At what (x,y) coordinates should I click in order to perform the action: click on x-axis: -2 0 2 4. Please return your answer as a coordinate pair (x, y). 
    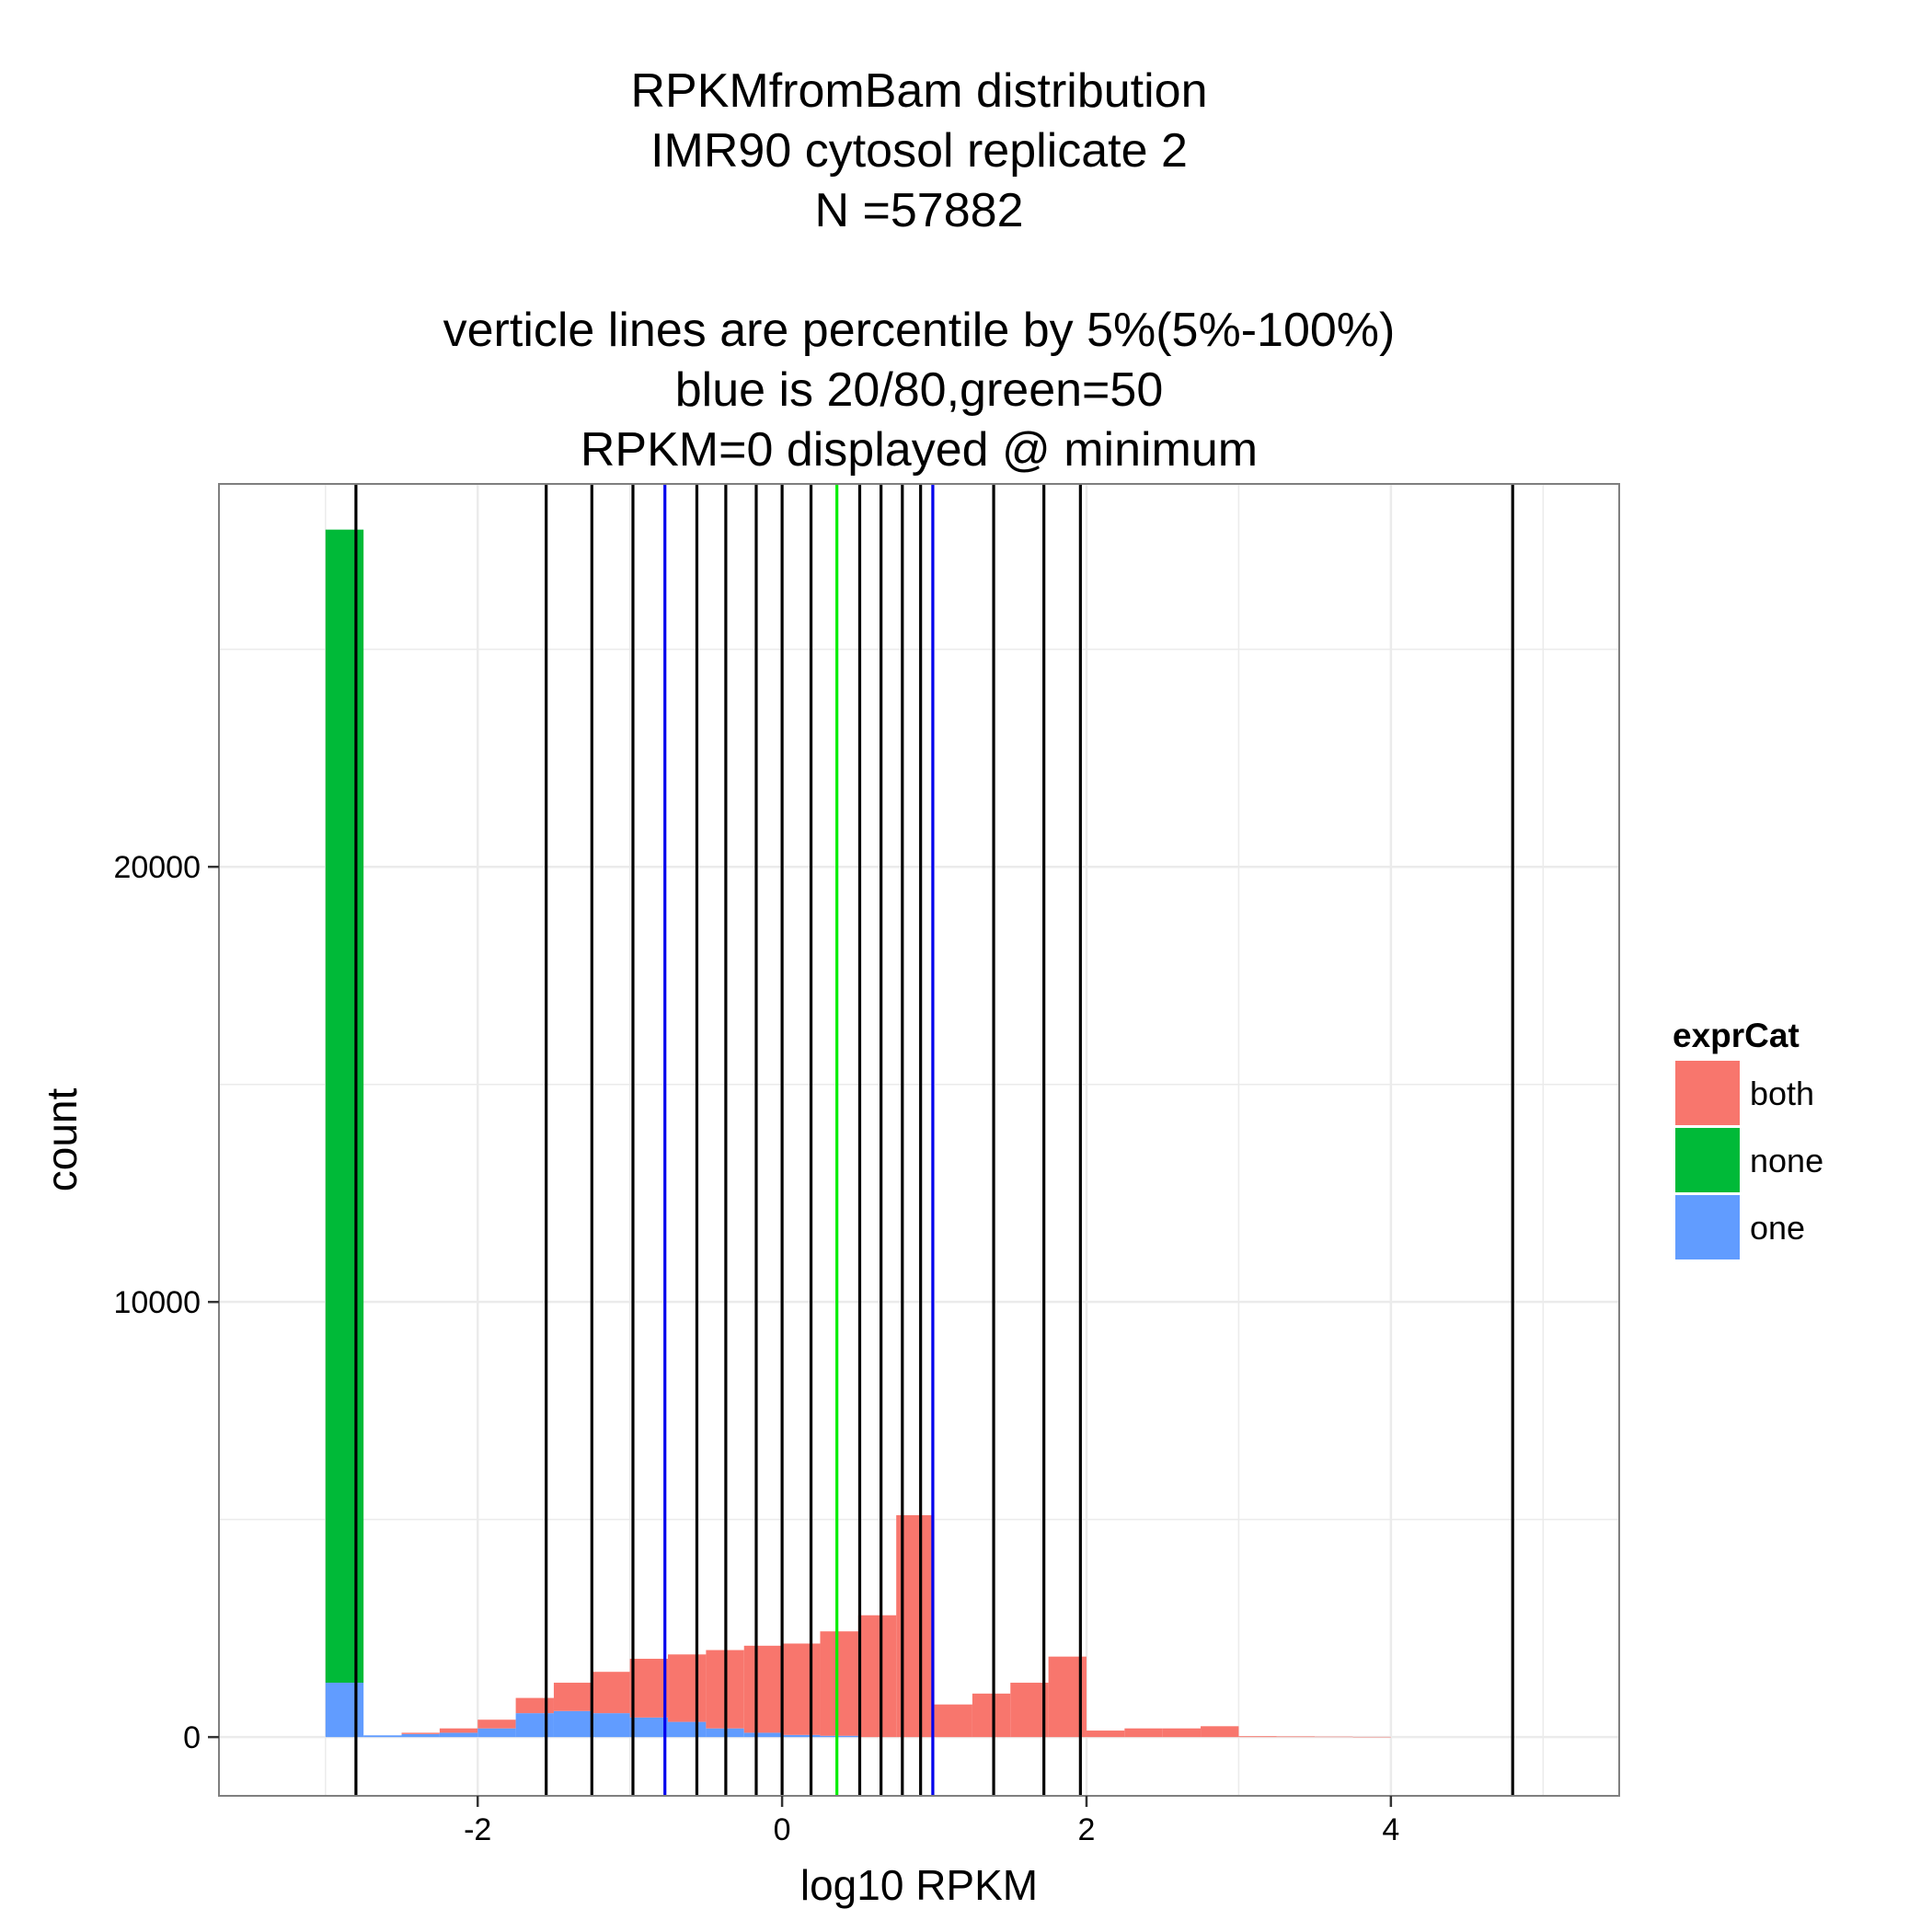
    Looking at the image, I should click on (931, 1821).